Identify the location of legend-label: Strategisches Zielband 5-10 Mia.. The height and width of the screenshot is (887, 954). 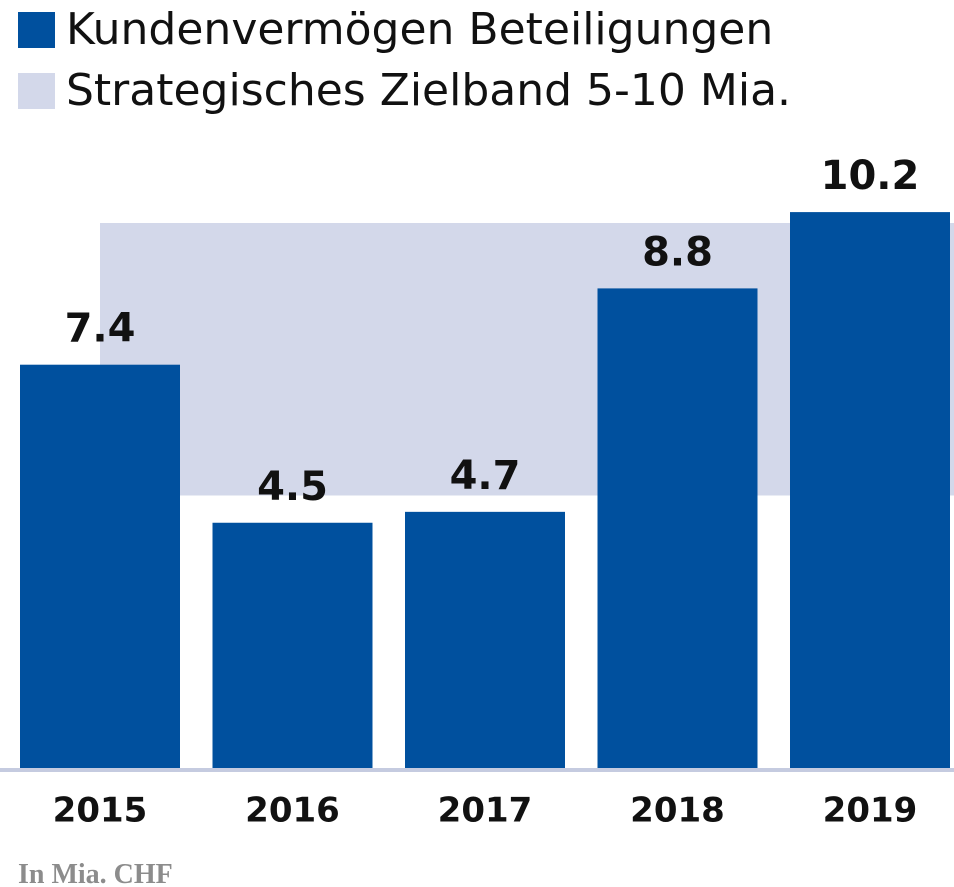
(428, 90).